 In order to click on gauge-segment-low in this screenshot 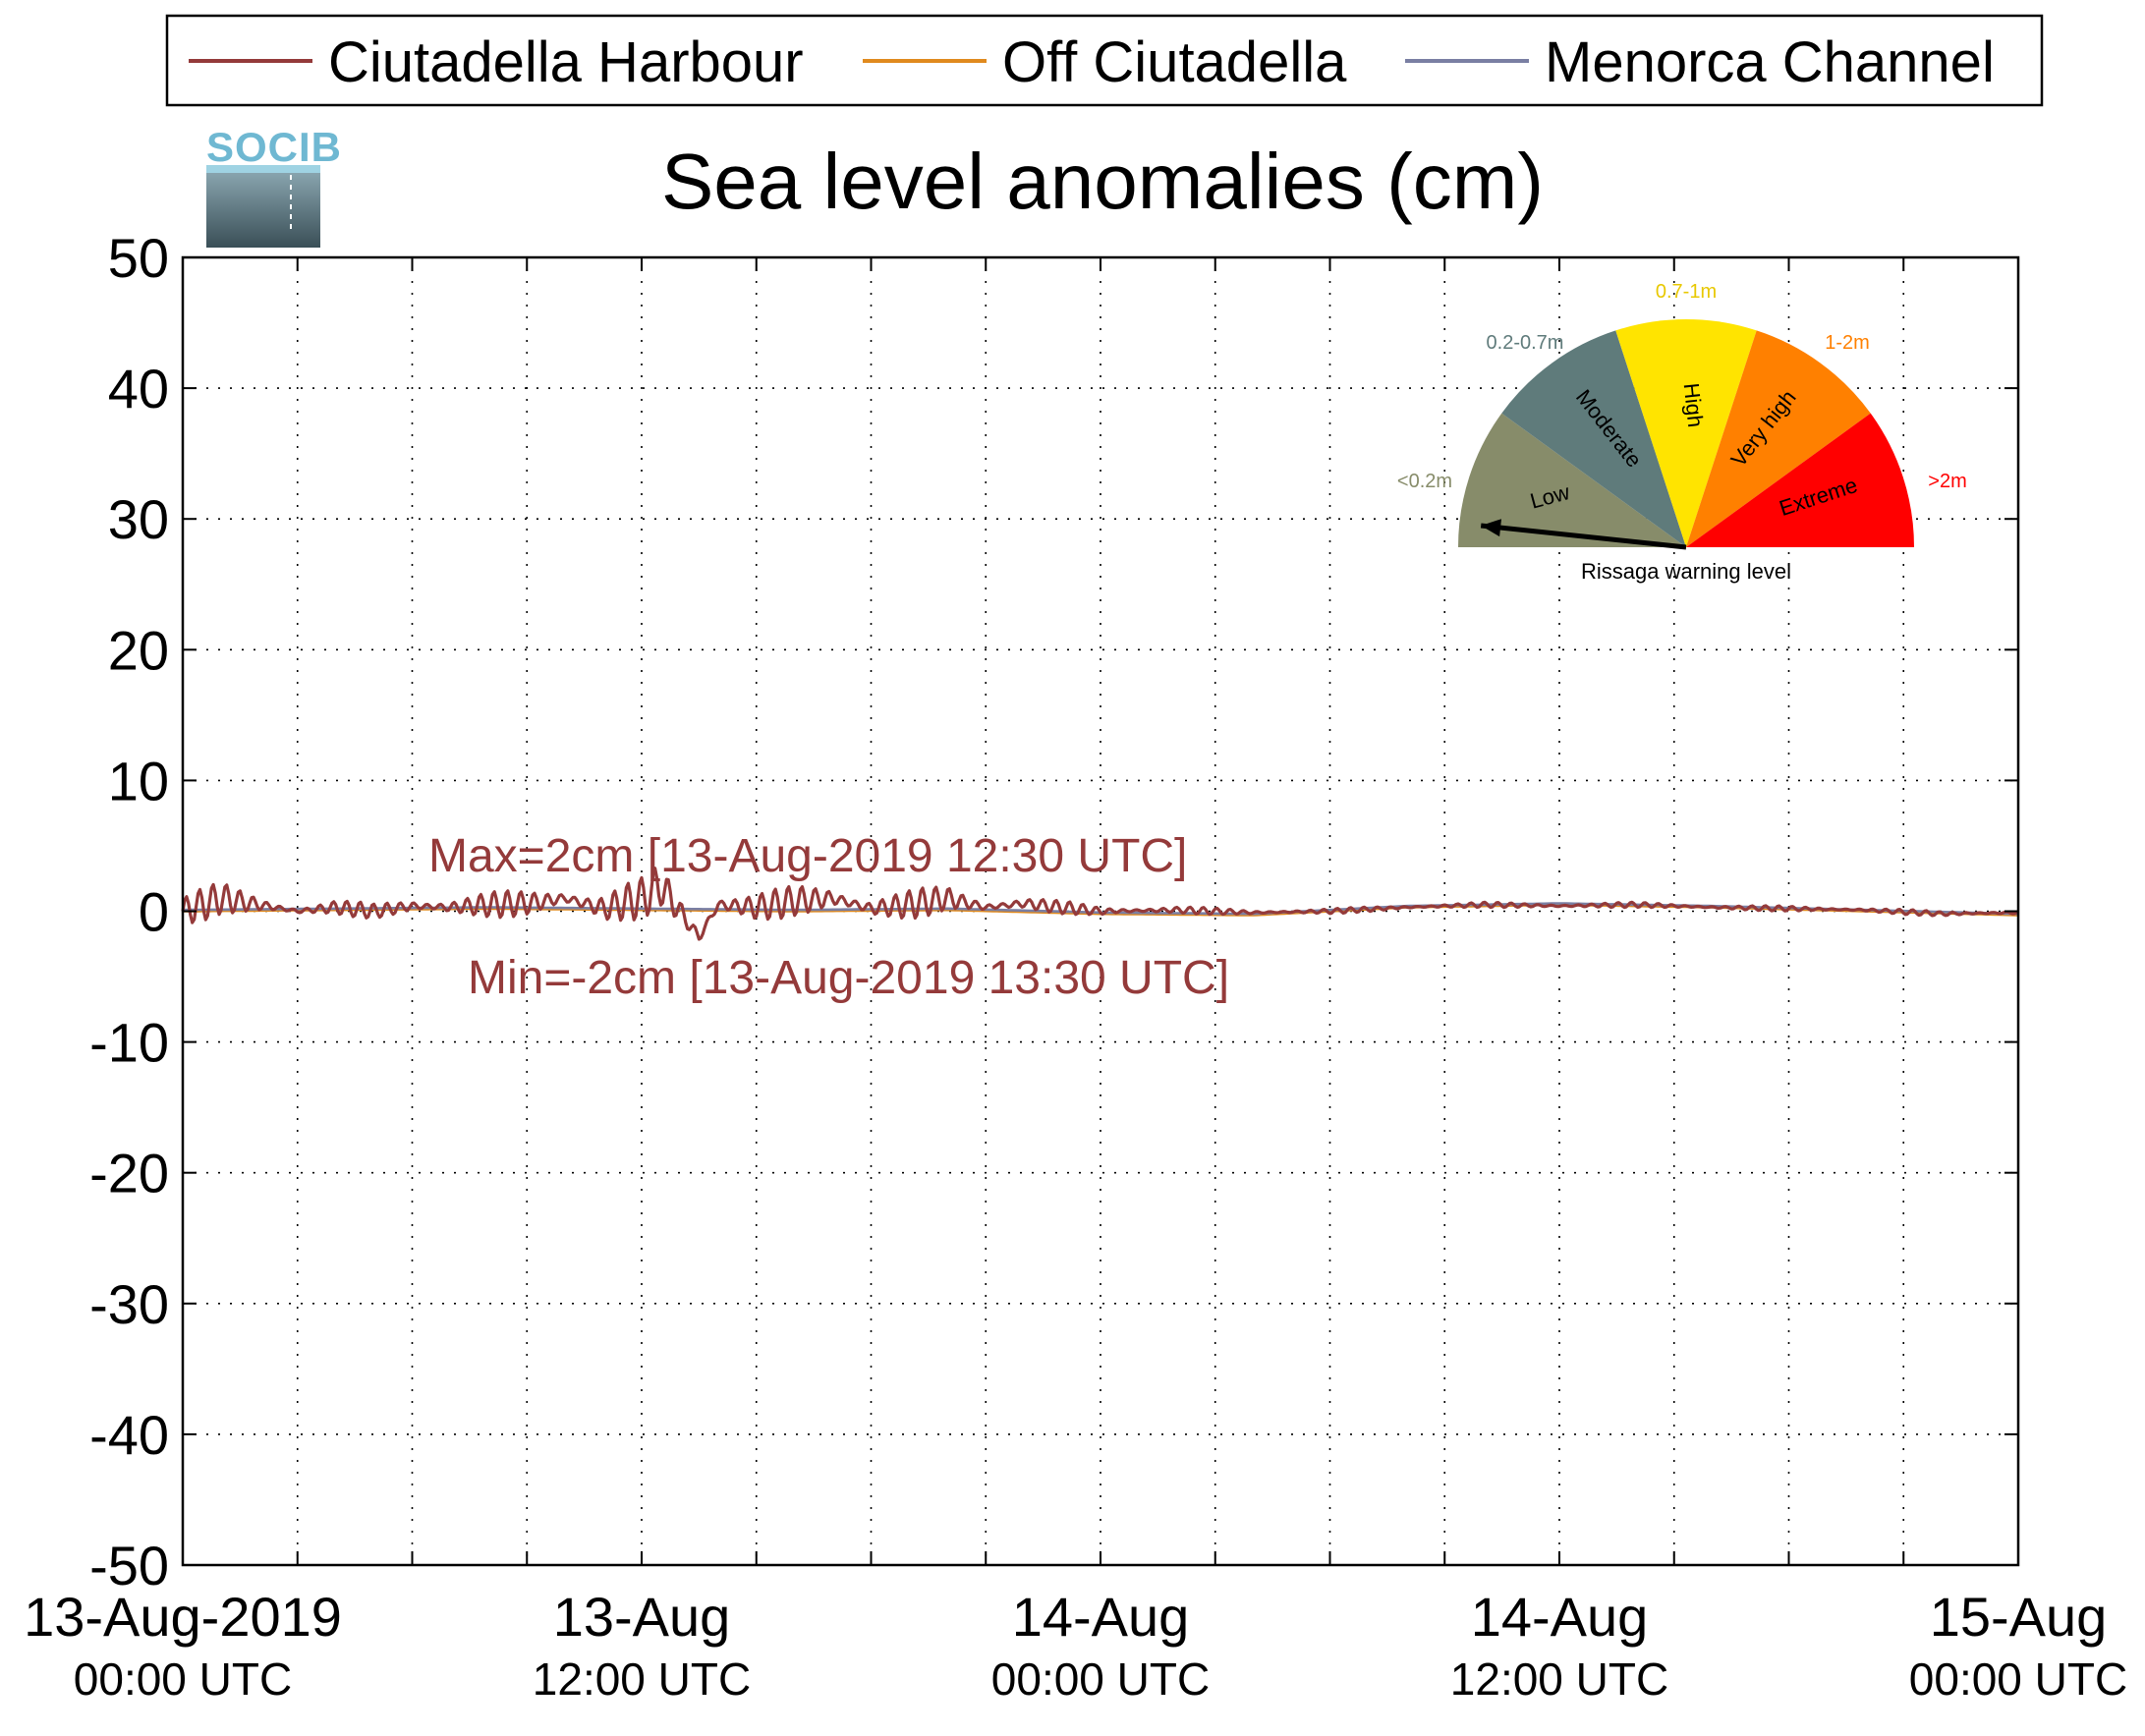, I will do `click(1572, 480)`.